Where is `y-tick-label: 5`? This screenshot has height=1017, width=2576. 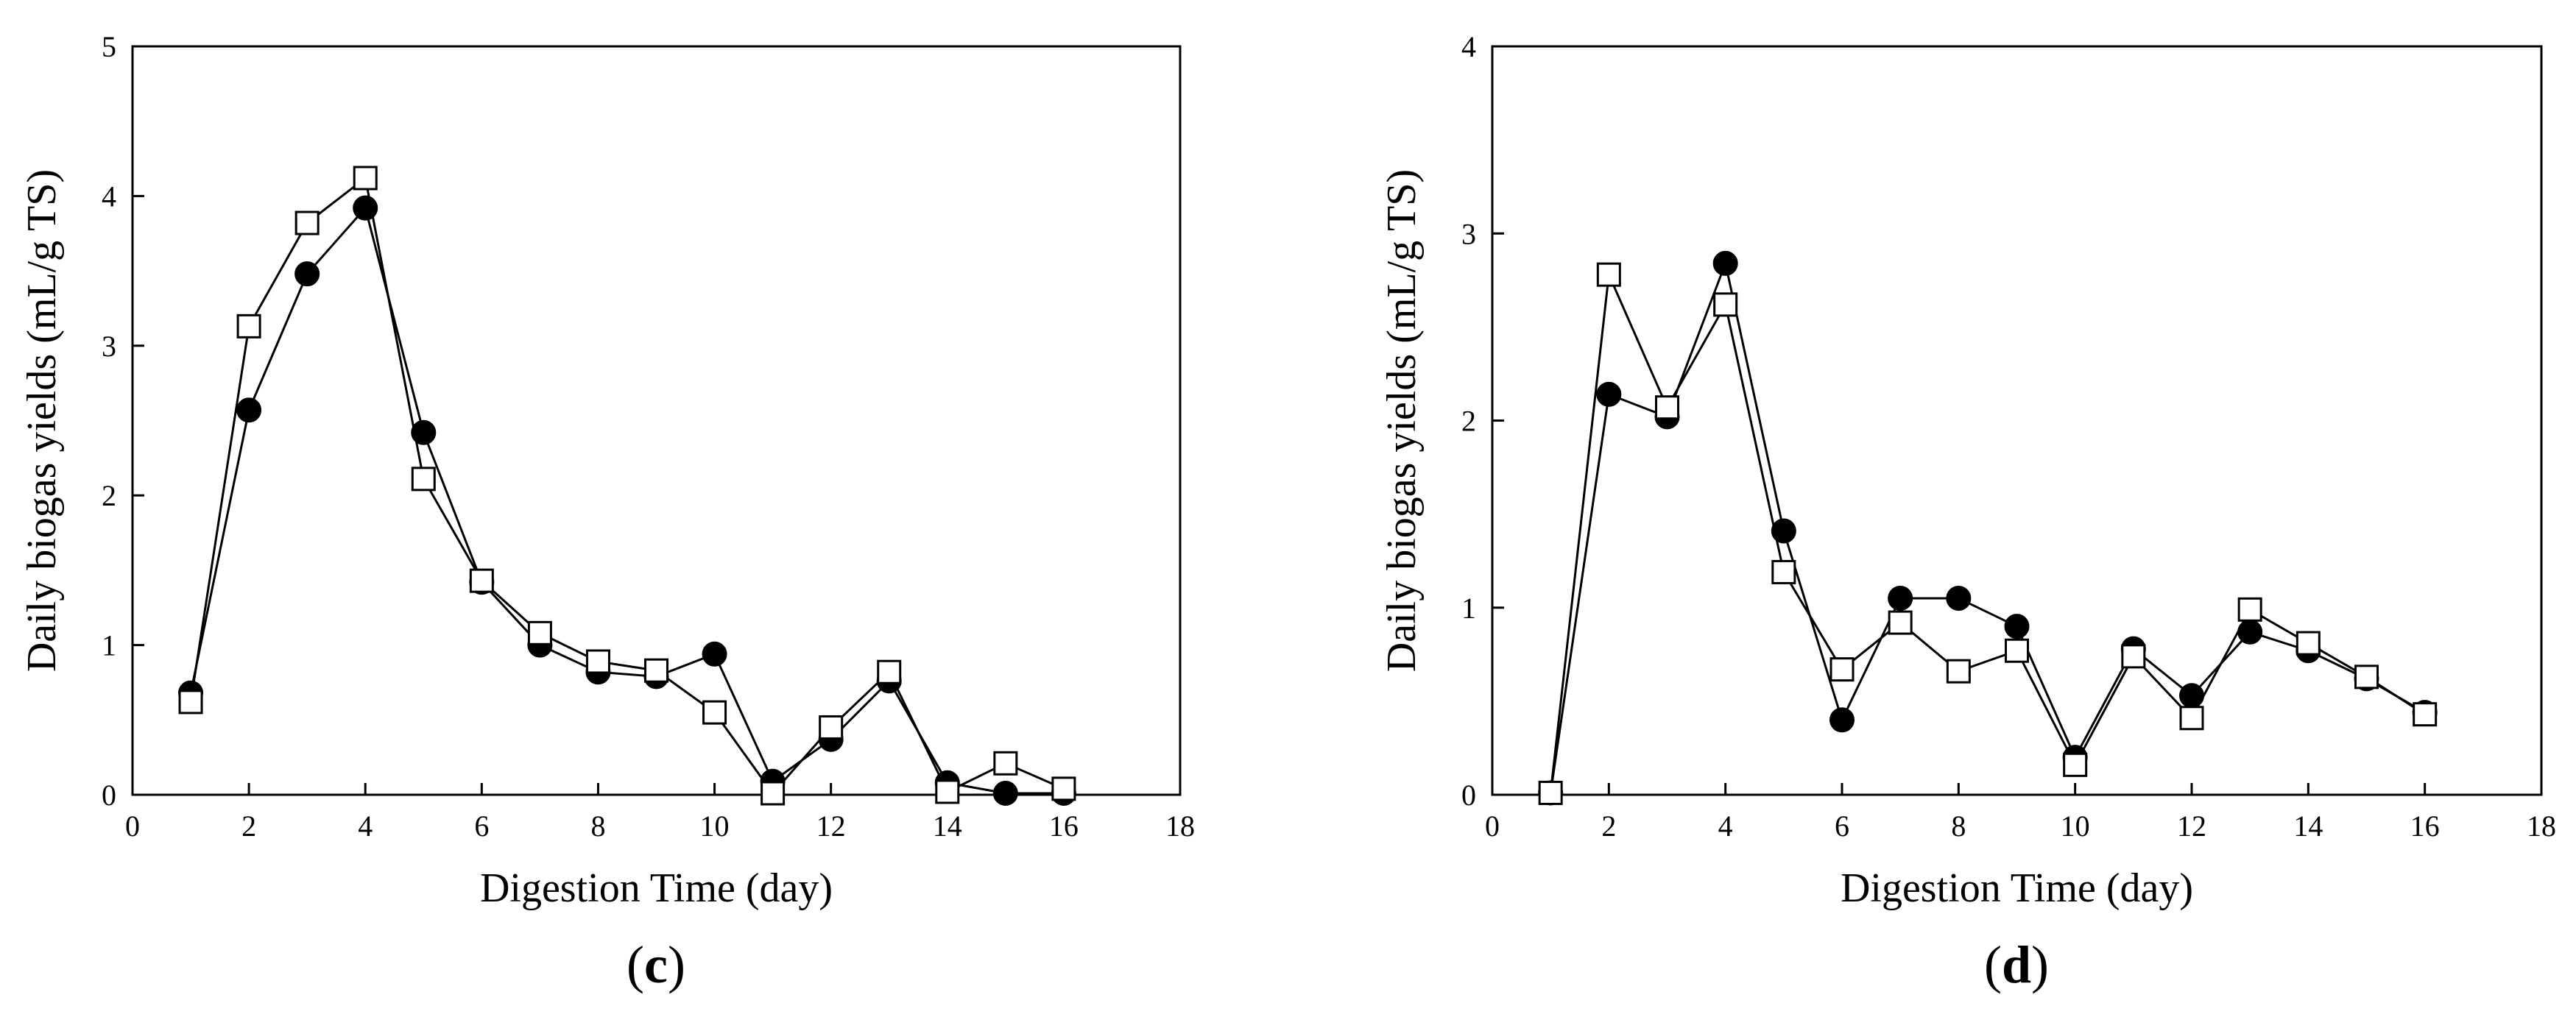 y-tick-label: 5 is located at coordinates (109, 46).